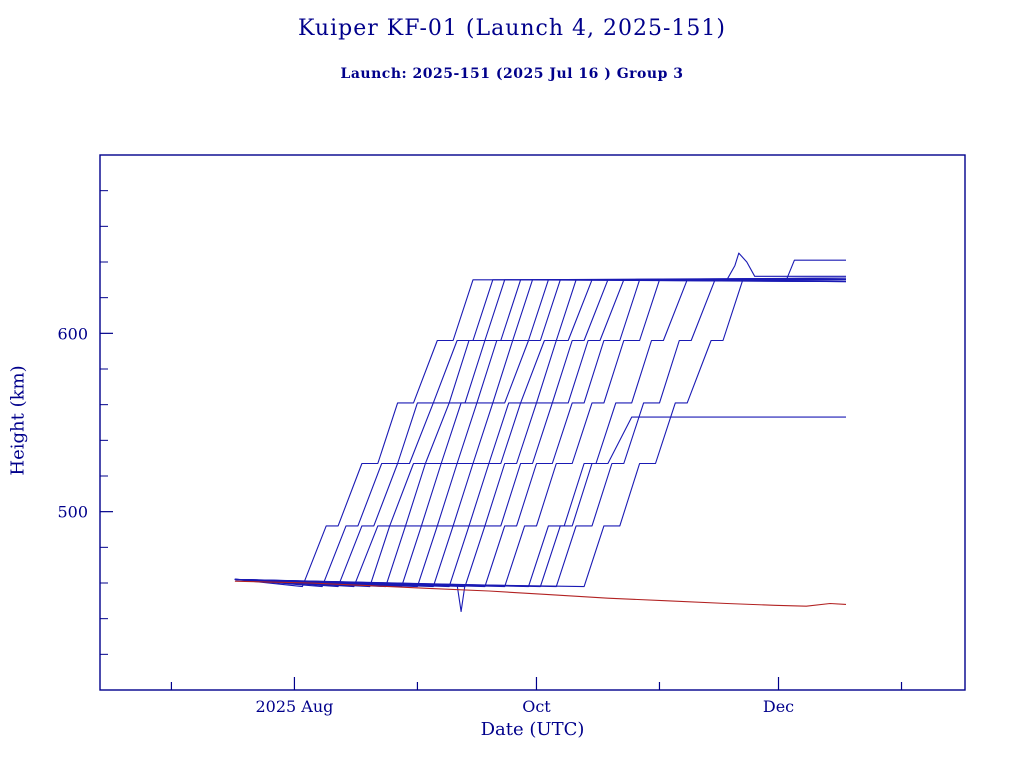  Describe the element at coordinates (72, 333) in the screenshot. I see `y-tick-label: 600` at that location.